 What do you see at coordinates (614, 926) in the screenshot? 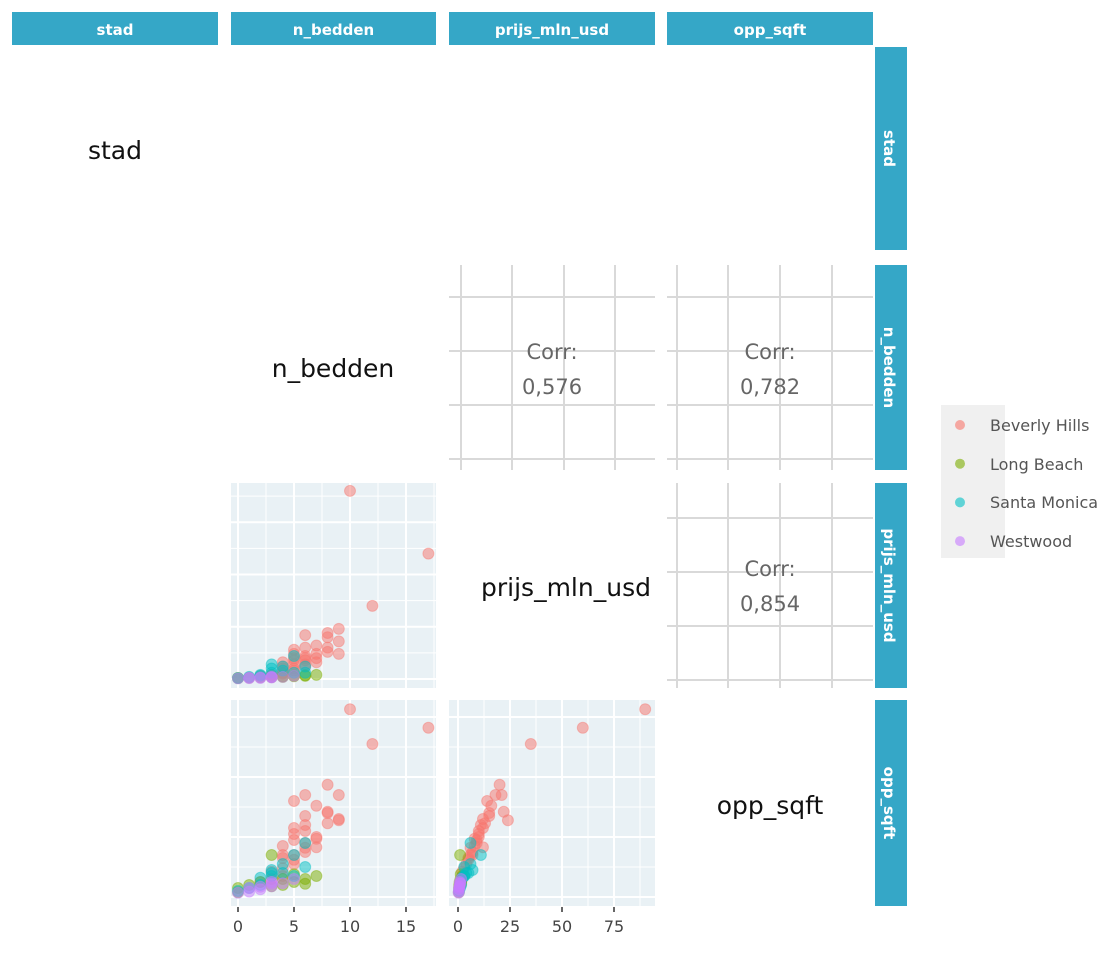
I see `x-tick-label: 75` at bounding box center [614, 926].